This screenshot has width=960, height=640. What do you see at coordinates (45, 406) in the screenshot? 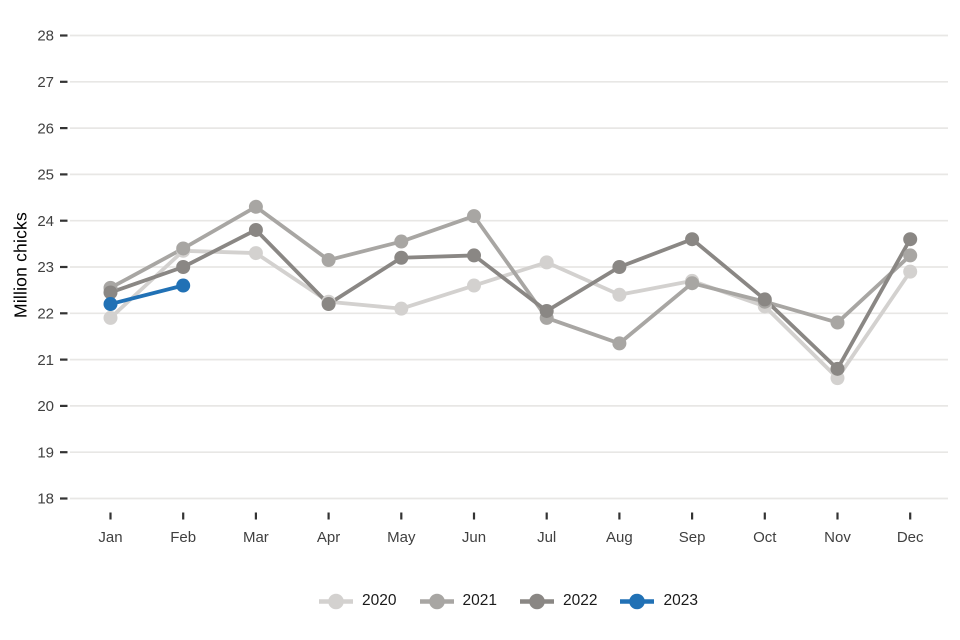
I see `y-axis-tick-label: 20` at bounding box center [45, 406].